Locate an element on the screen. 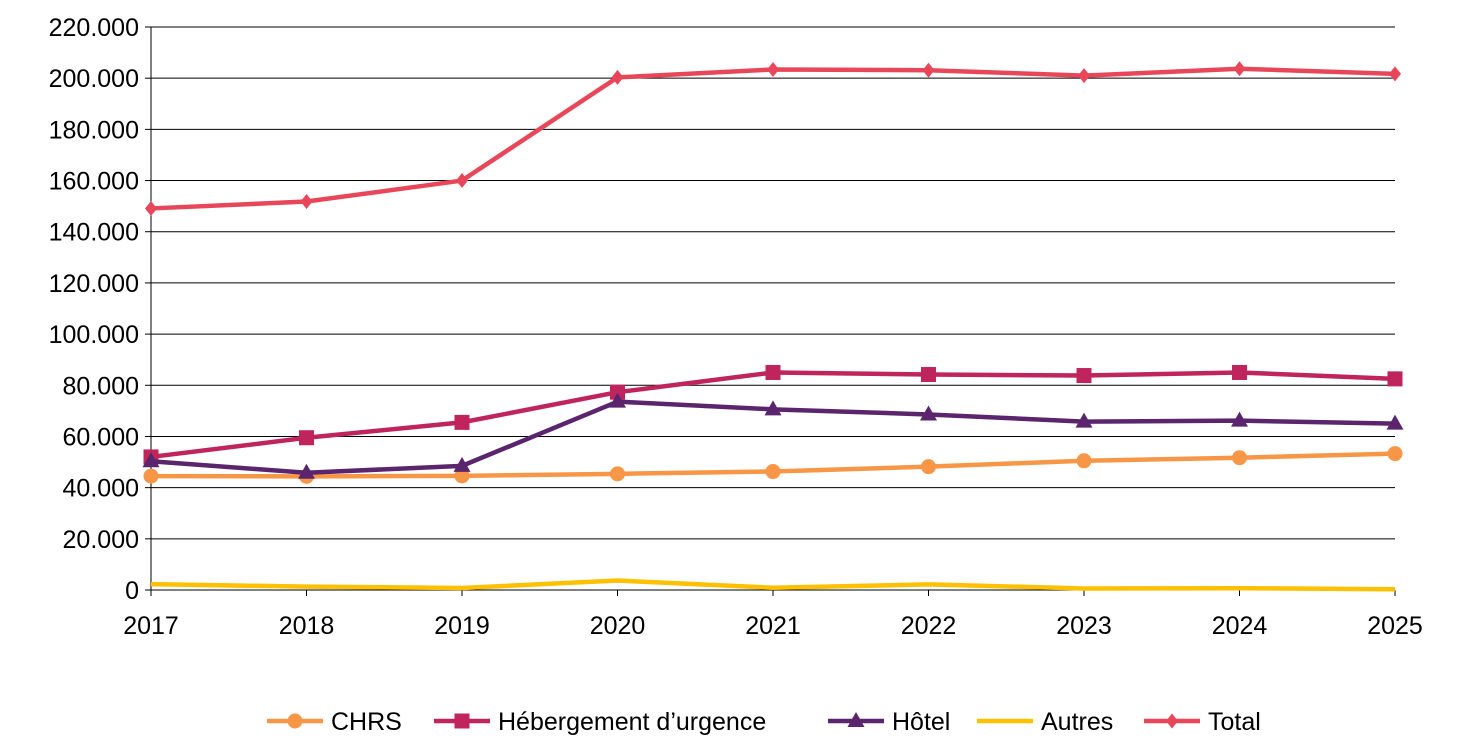 This screenshot has height=756, width=1460. x-axis-tick-labels: 2017 2018 2019 2020 2021 2022 2023 2024 2025 is located at coordinates (773, 626).